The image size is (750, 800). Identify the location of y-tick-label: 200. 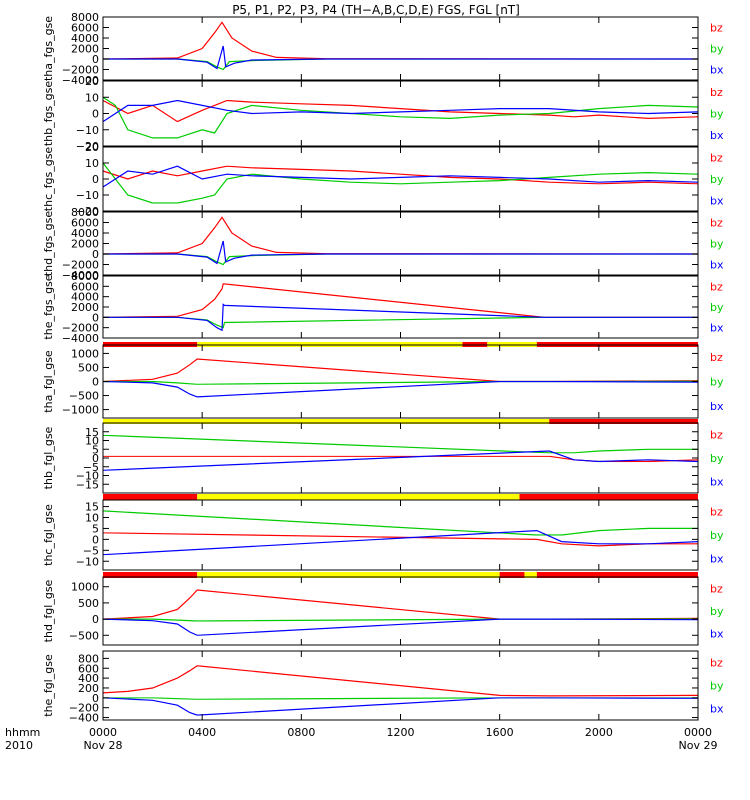
(88, 688).